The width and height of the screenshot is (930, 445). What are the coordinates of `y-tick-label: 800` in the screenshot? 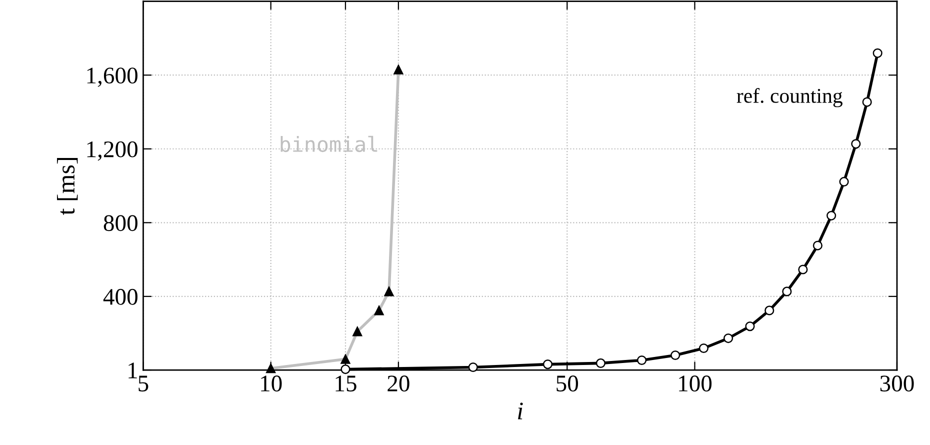 It's located at (121, 223).